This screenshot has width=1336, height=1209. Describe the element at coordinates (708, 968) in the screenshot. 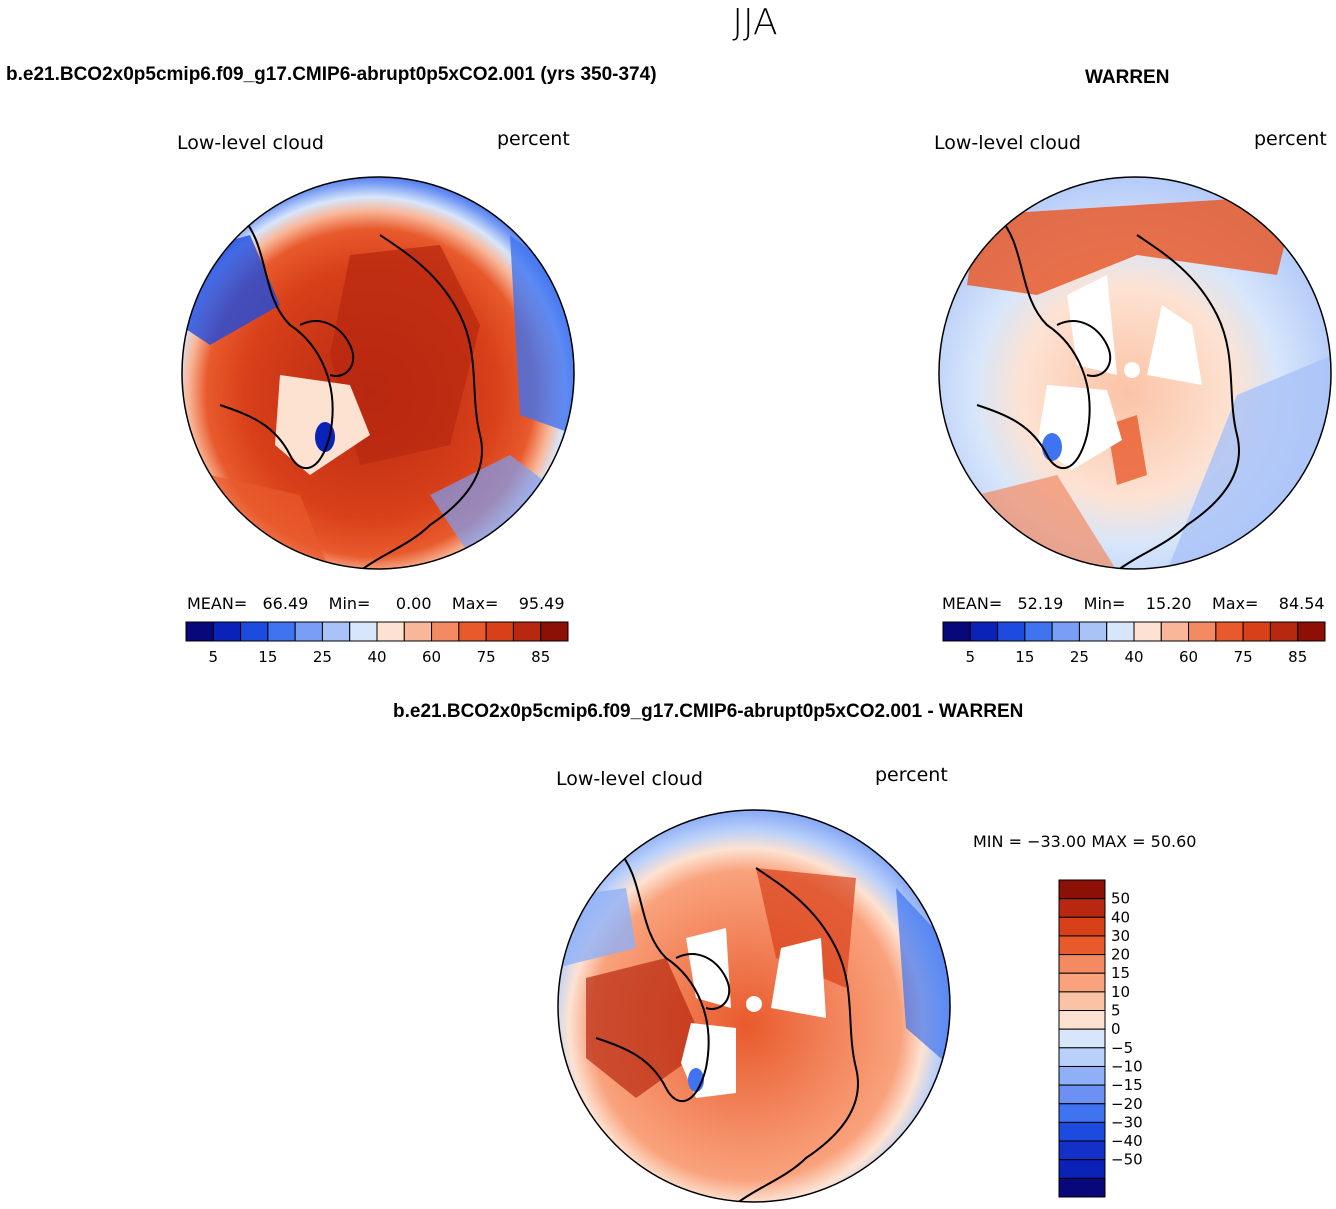

I see `panel3-missing-wedge` at that location.